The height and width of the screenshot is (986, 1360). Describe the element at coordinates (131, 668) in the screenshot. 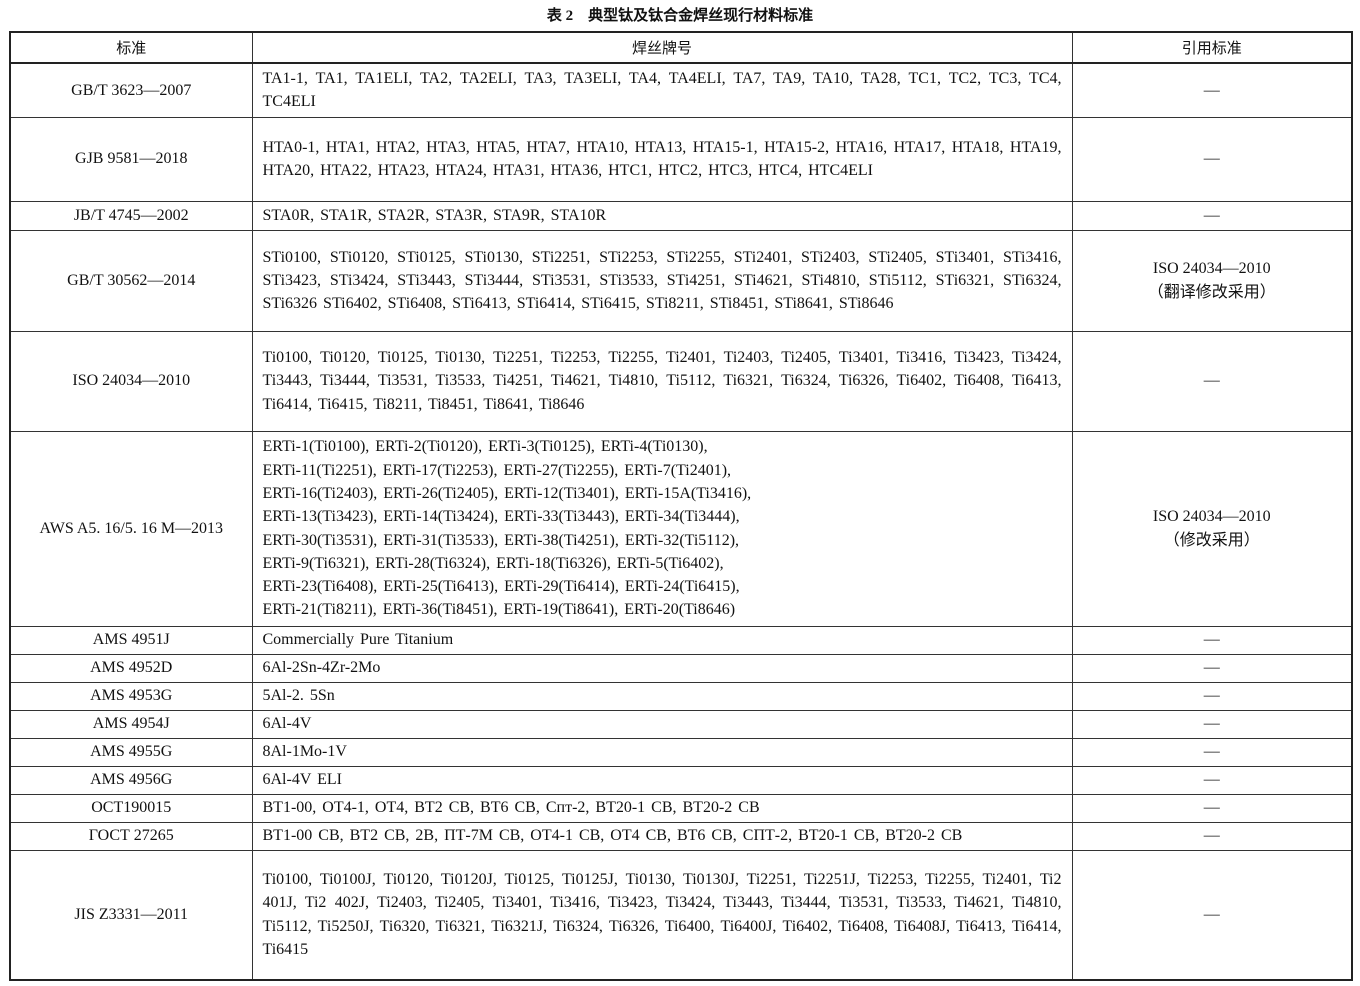

I see `standard-cell: AMS 4952D` at that location.